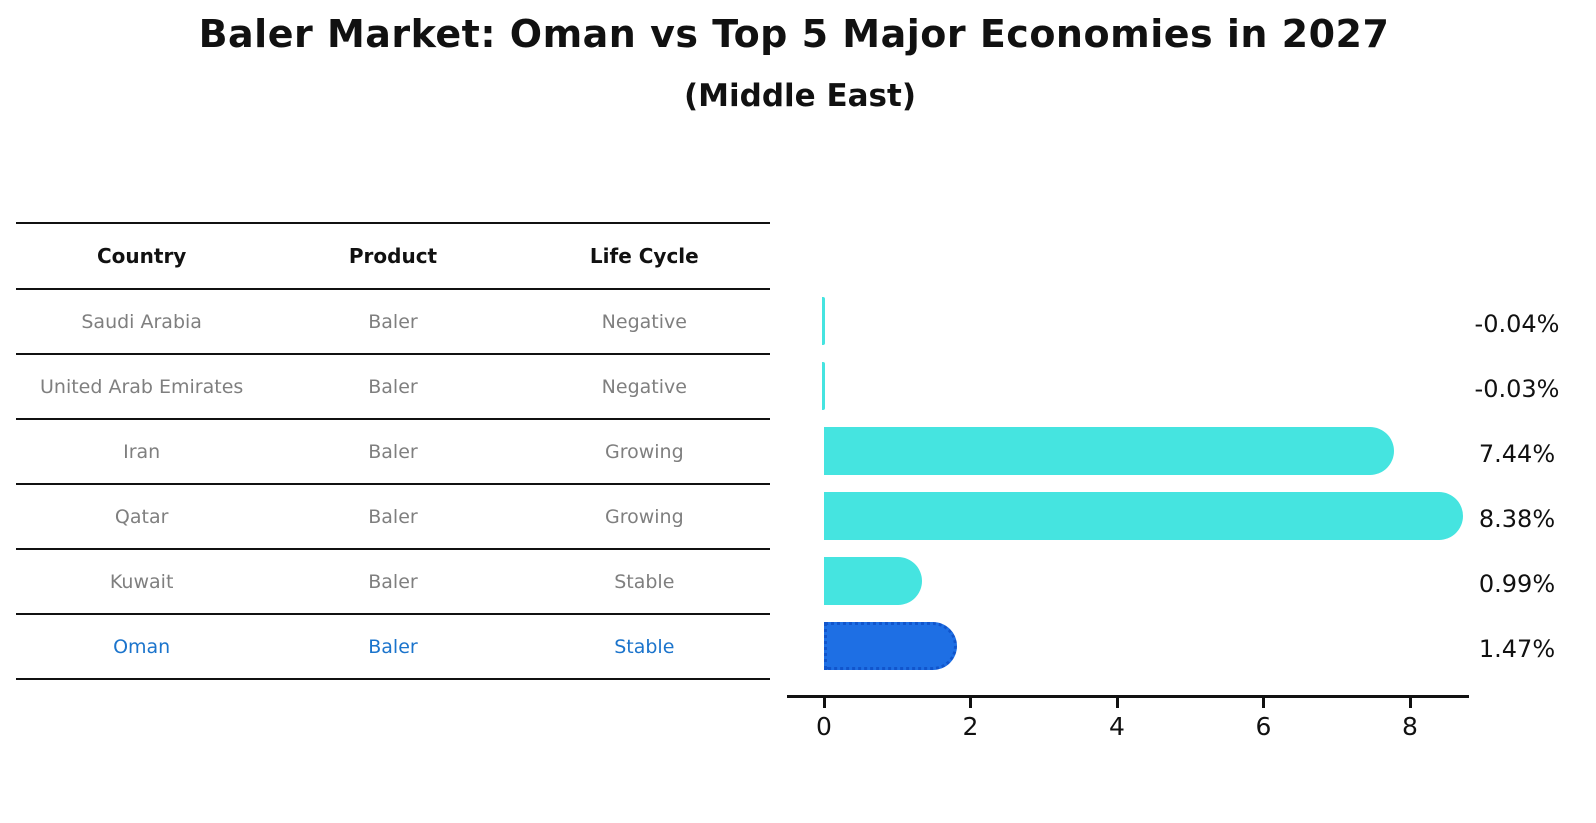 The height and width of the screenshot is (823, 1596). I want to click on x-axis-tick-label-8: 8, so click(1410, 726).